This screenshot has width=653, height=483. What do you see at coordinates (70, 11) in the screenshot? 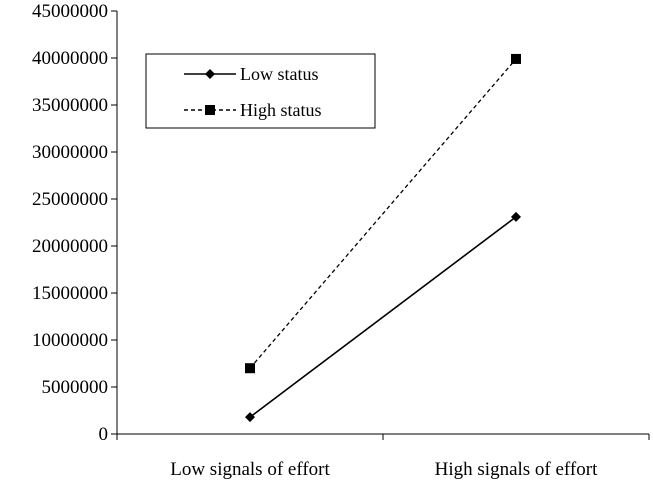
I see `y-tick-label: 45000000` at bounding box center [70, 11].